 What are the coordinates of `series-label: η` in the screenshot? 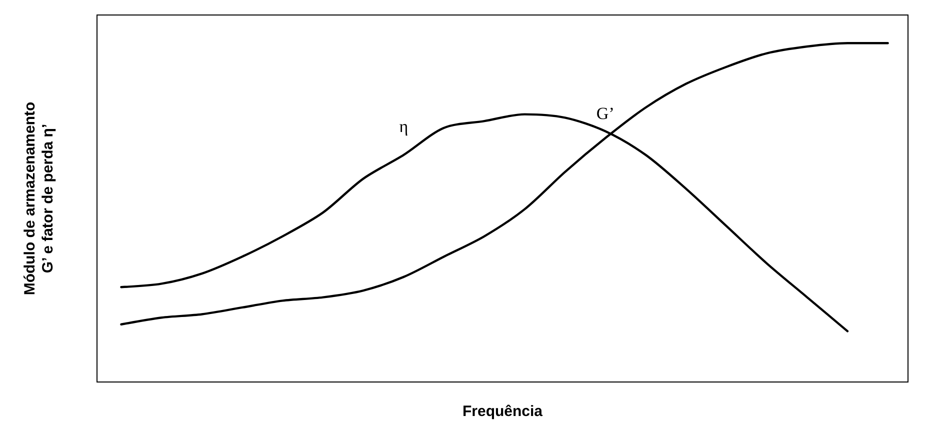 It's located at (403, 126).